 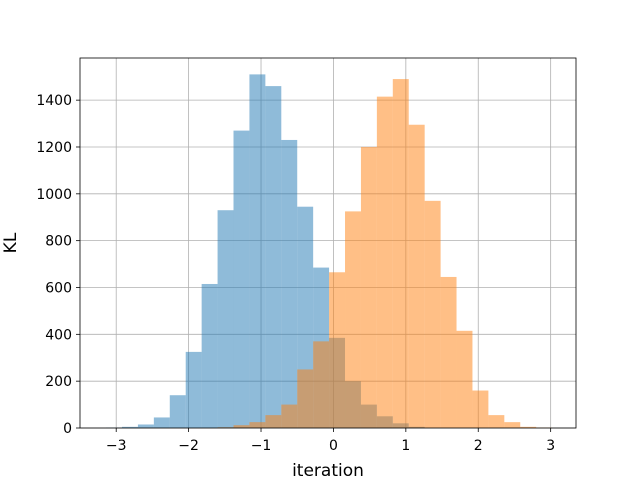 I want to click on y-tick-label: 600, so click(x=58, y=288).